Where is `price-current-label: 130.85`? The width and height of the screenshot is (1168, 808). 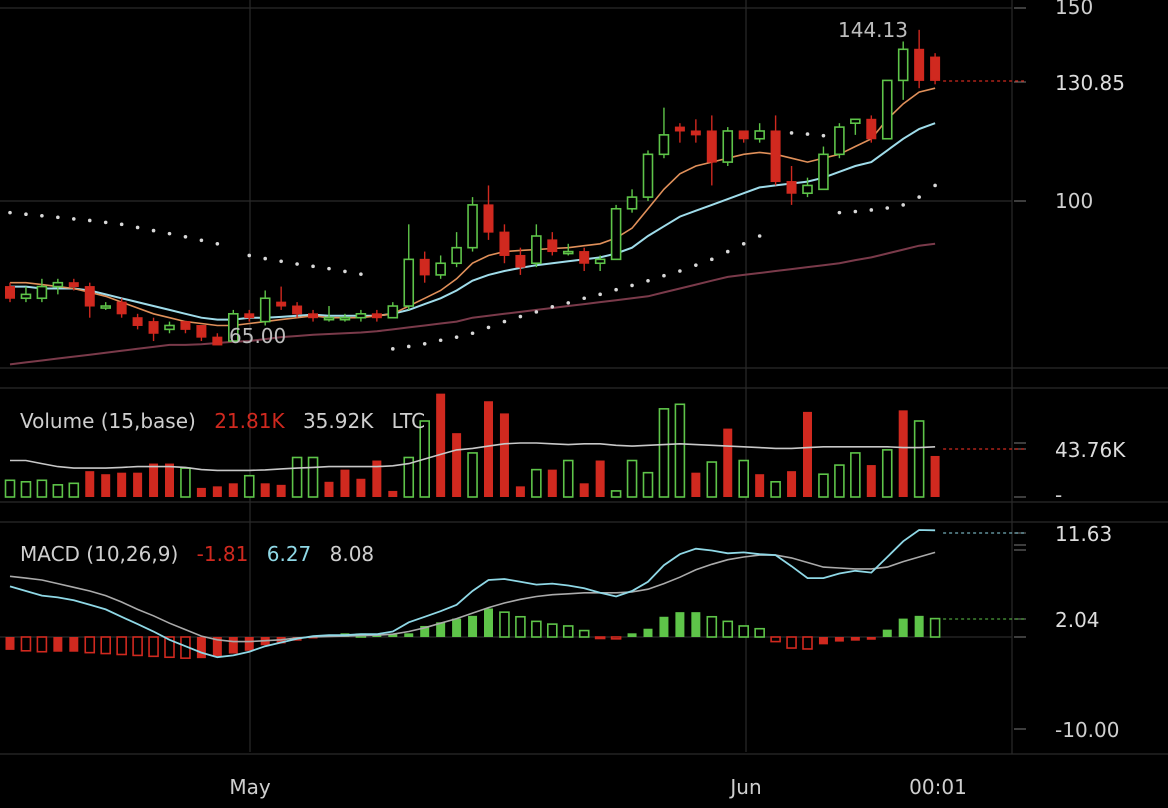 price-current-label: 130.85 is located at coordinates (1090, 83).